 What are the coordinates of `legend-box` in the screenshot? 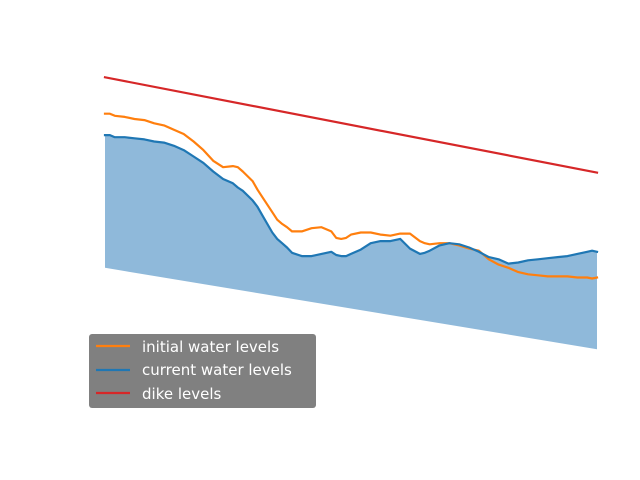 It's located at (202, 371).